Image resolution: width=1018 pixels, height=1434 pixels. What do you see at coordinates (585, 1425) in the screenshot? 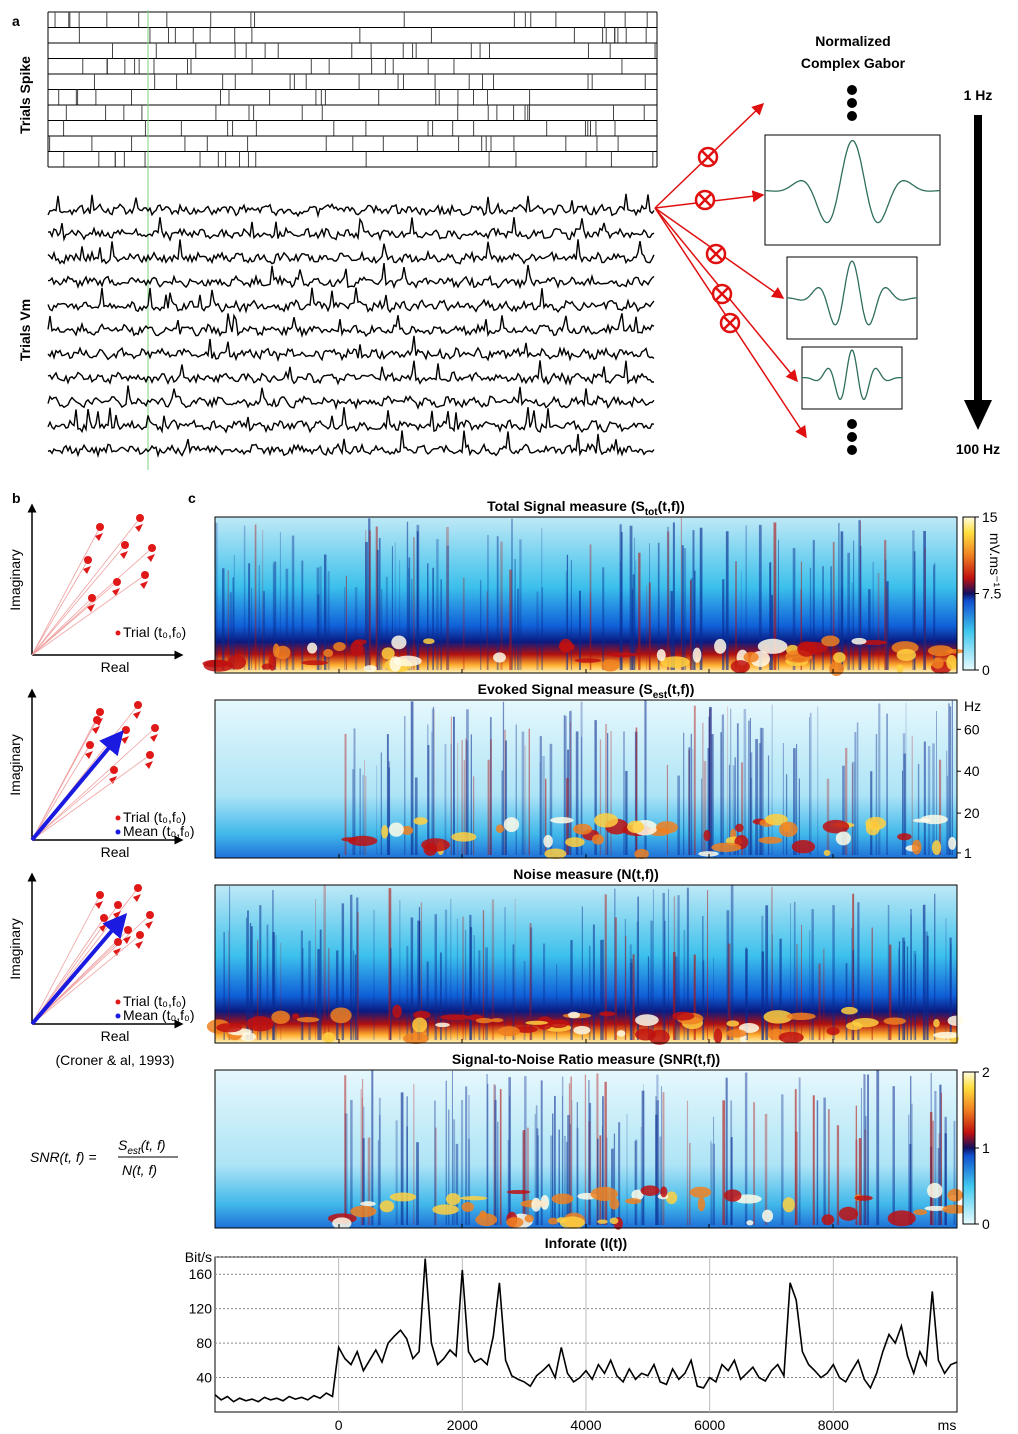
I see `x-tick-label: 4000` at bounding box center [585, 1425].